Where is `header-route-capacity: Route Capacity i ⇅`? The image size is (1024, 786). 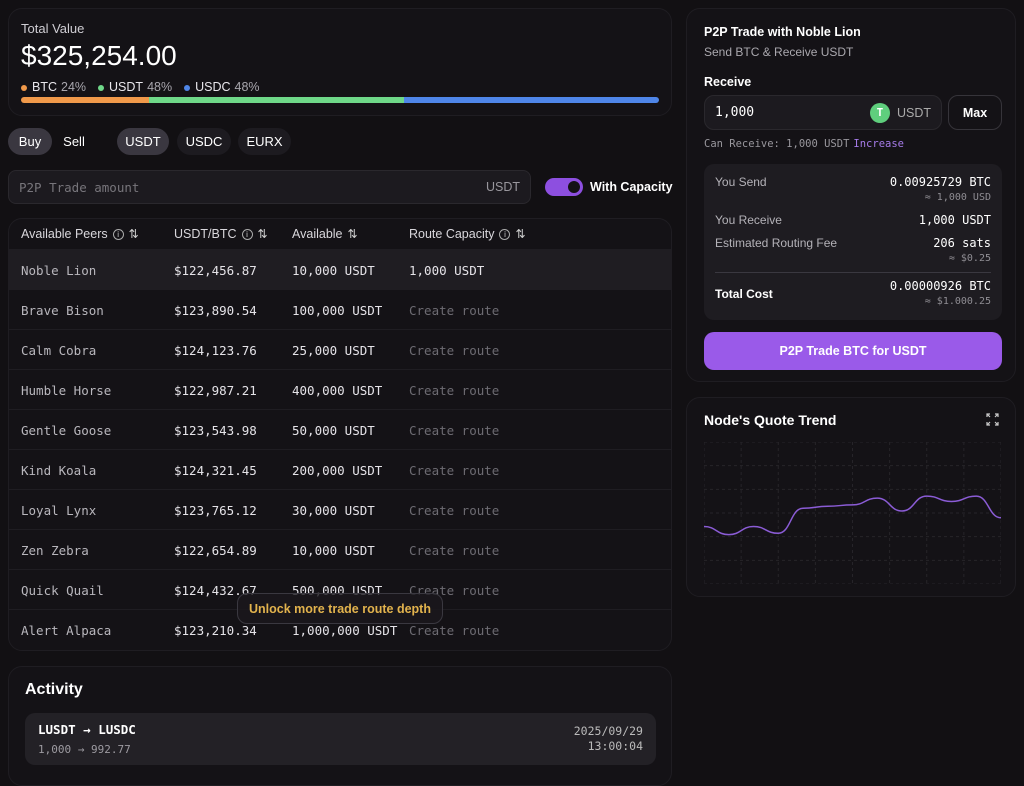 header-route-capacity: Route Capacity i ⇅ is located at coordinates (467, 234).